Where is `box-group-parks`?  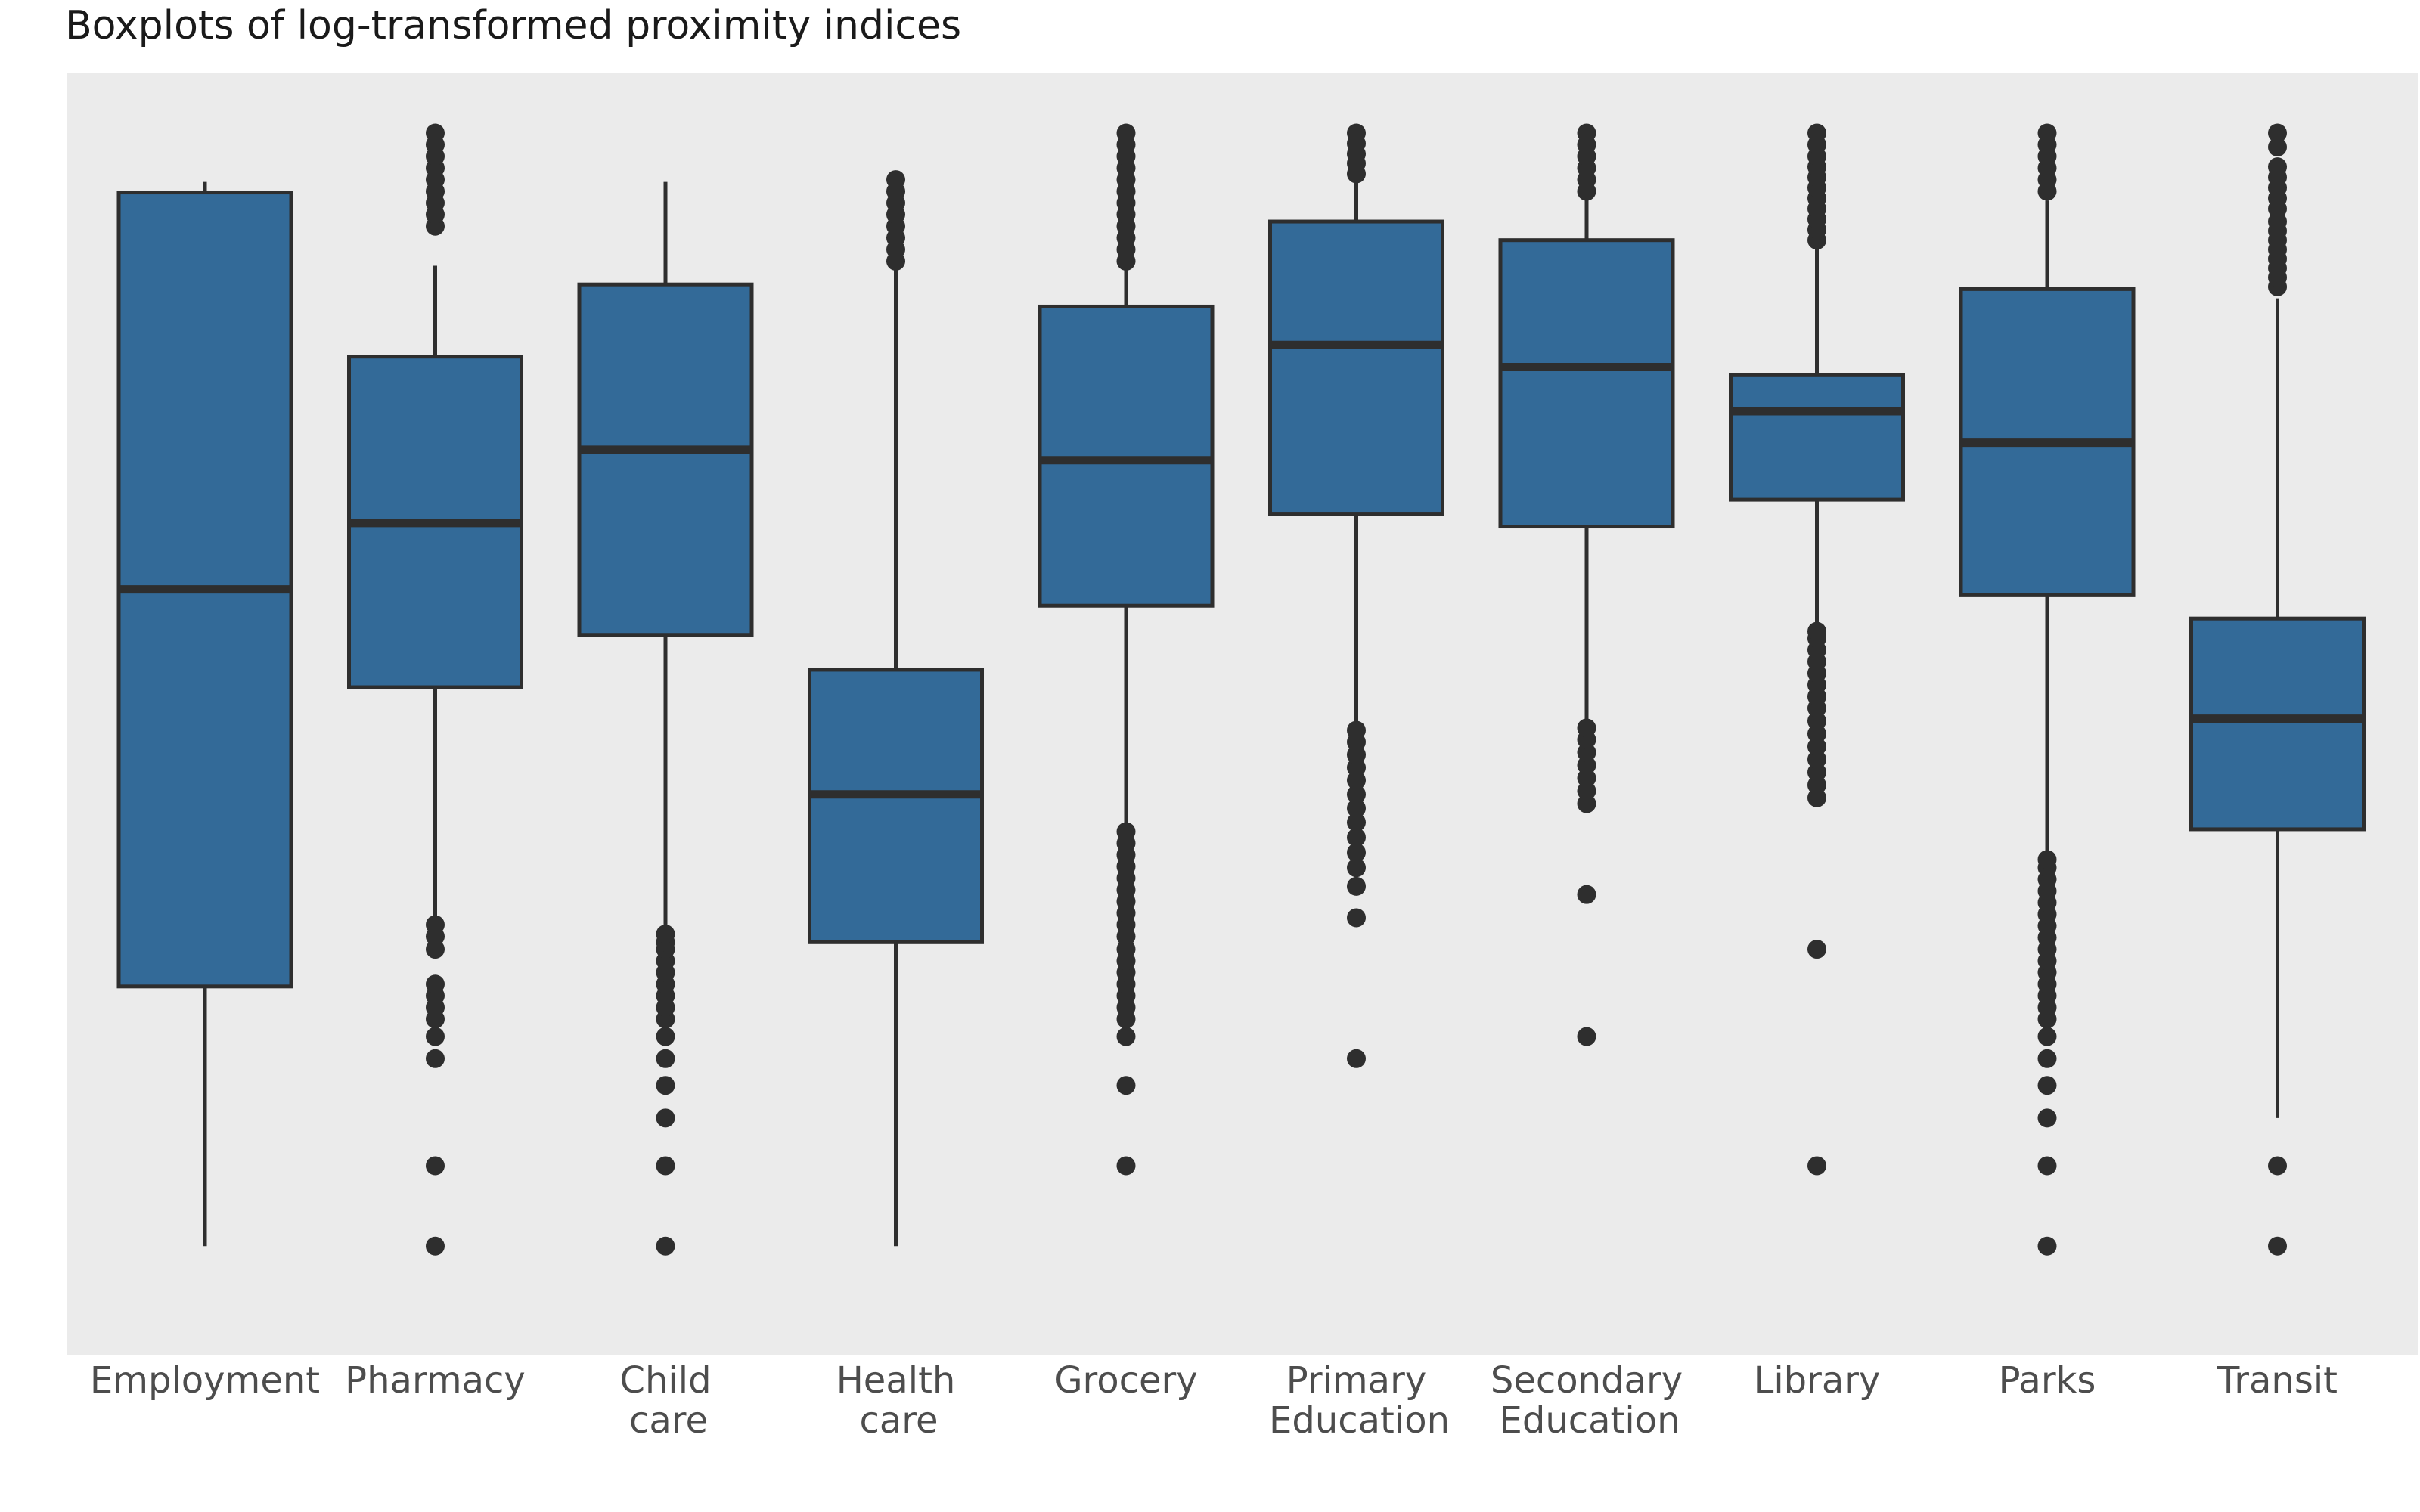
box-group-parks is located at coordinates (2047, 689).